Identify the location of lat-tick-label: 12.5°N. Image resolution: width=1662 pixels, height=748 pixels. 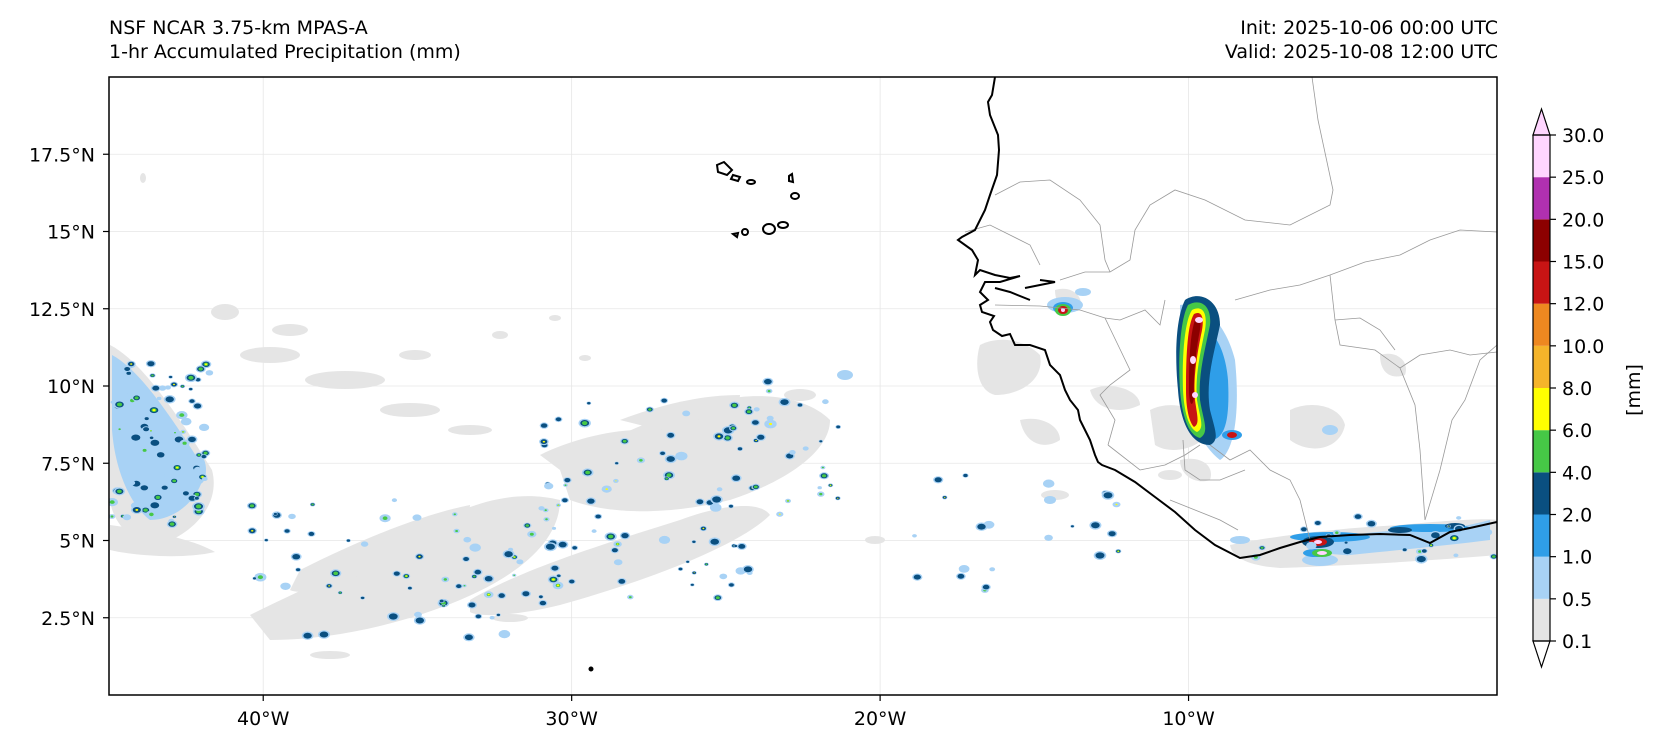
(62, 310).